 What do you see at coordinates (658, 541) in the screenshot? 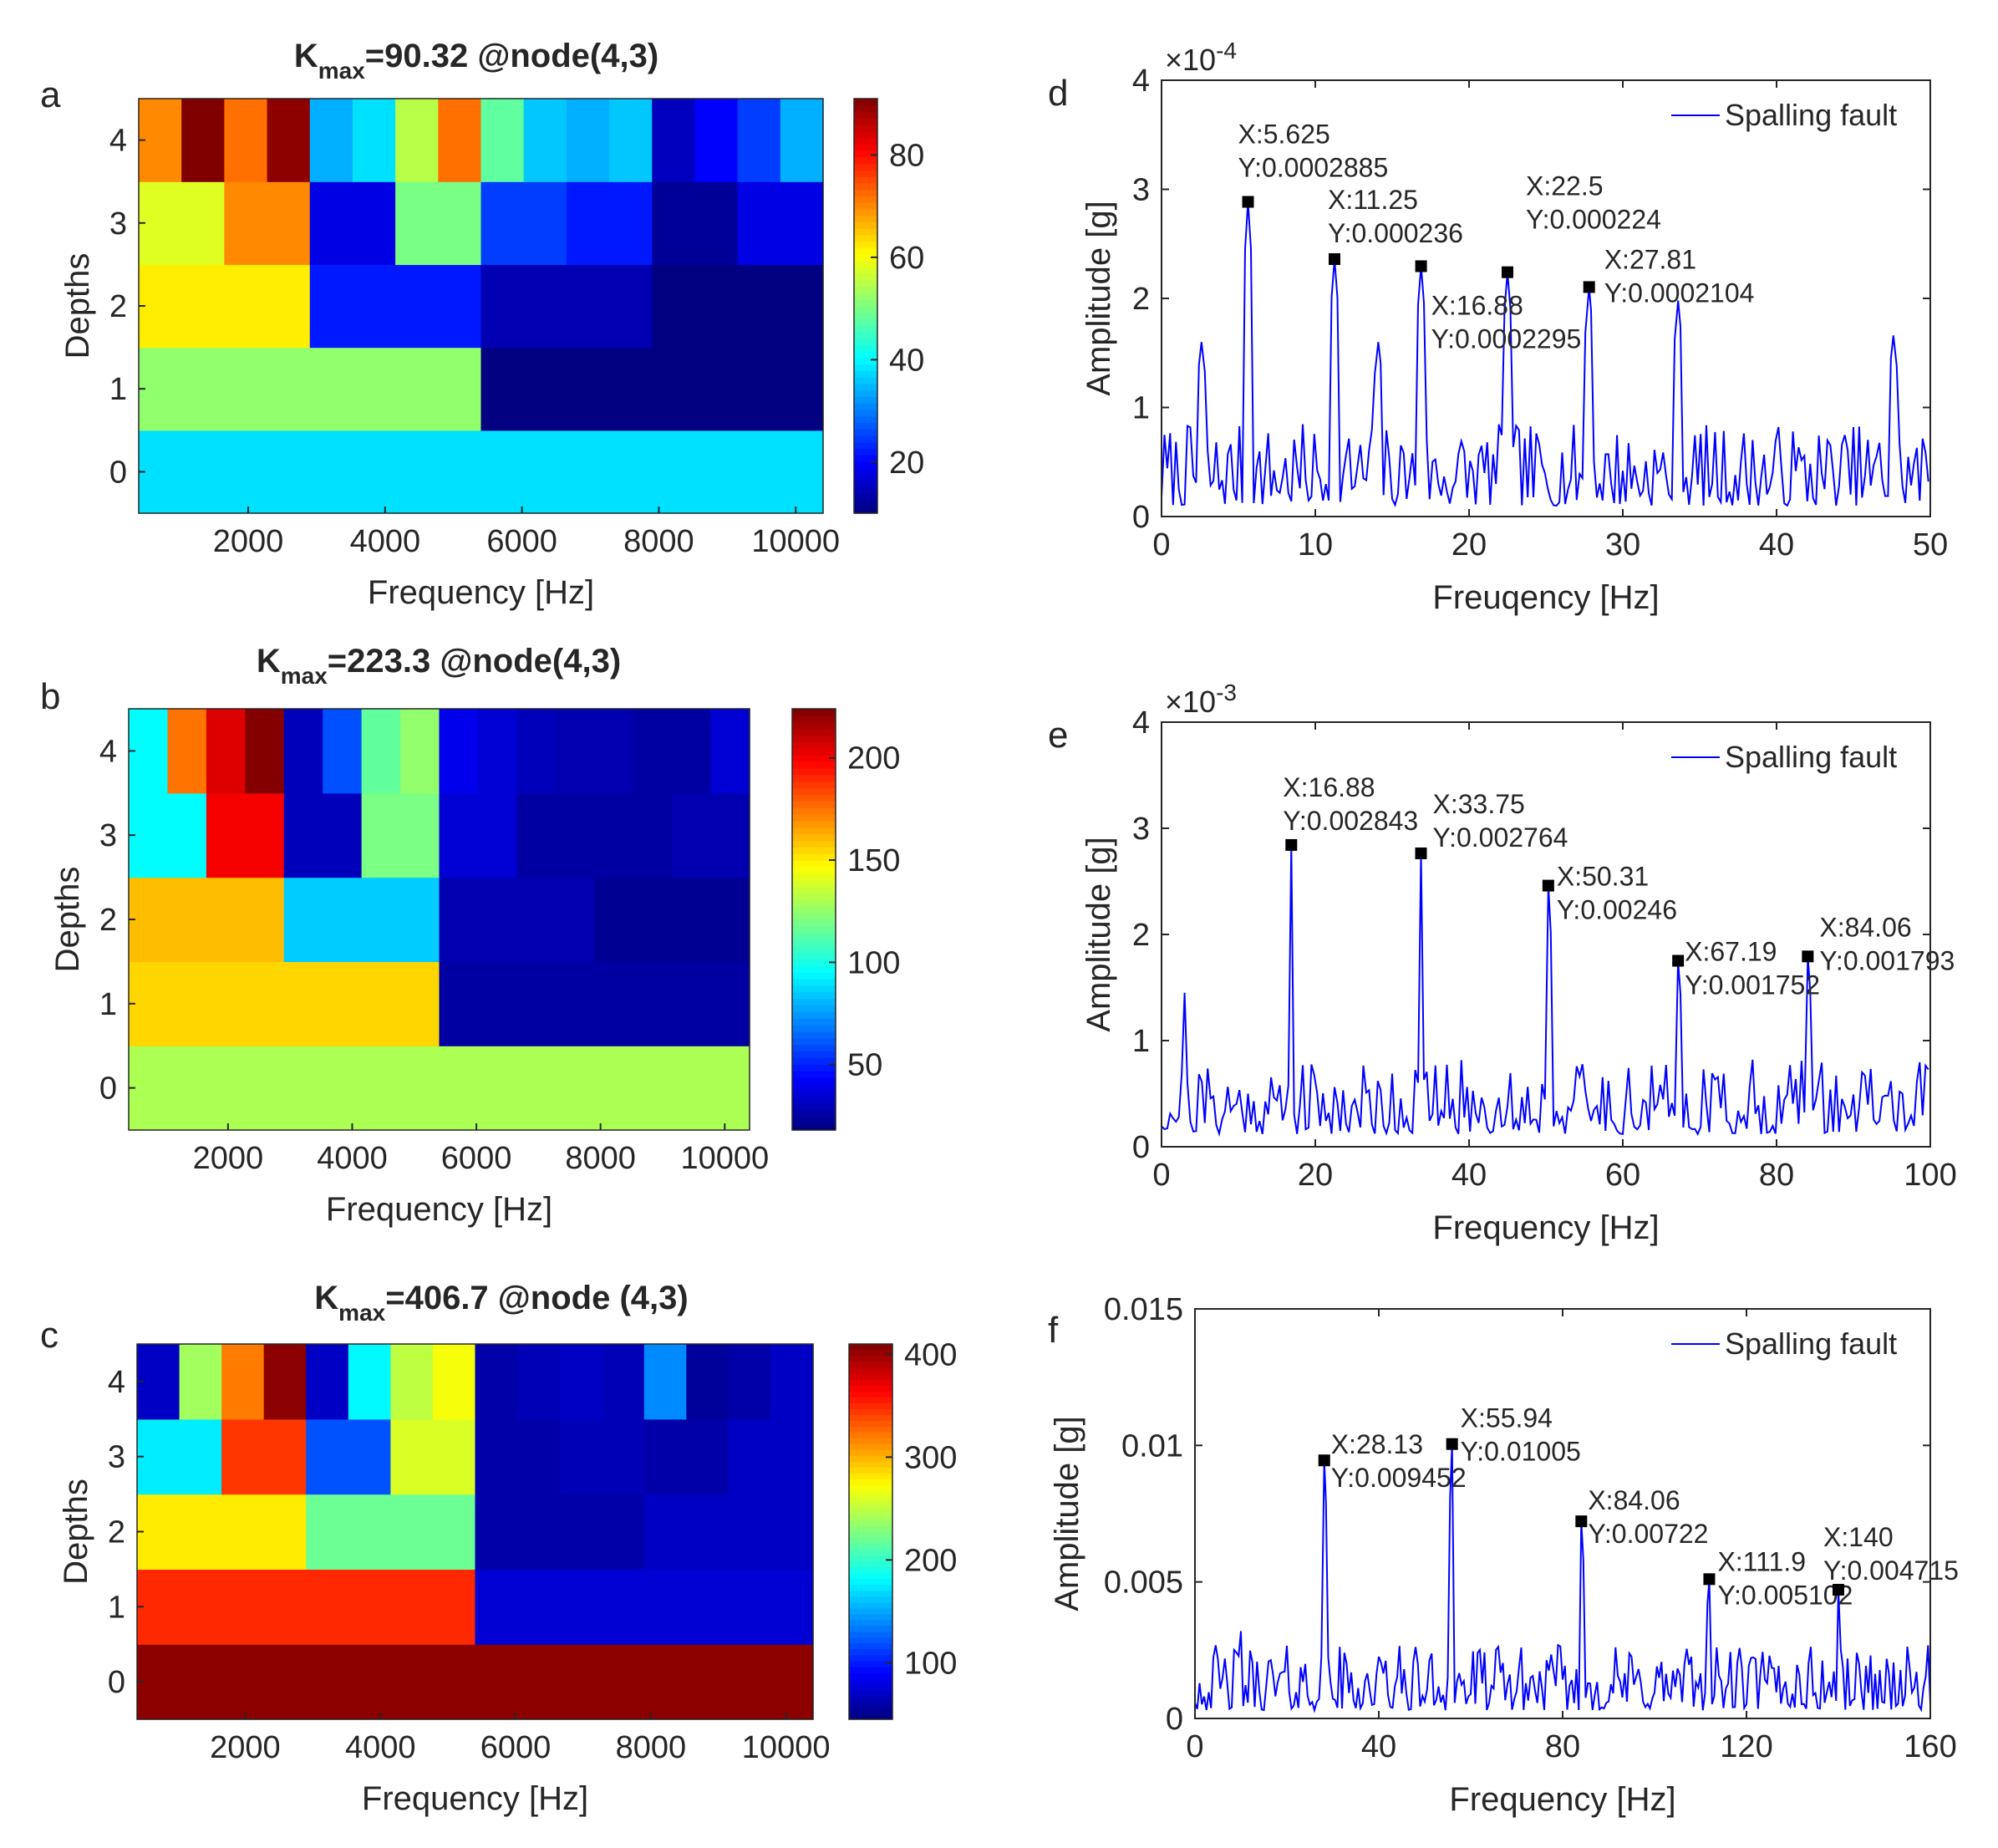
I see `x-tick-label: 8000` at bounding box center [658, 541].